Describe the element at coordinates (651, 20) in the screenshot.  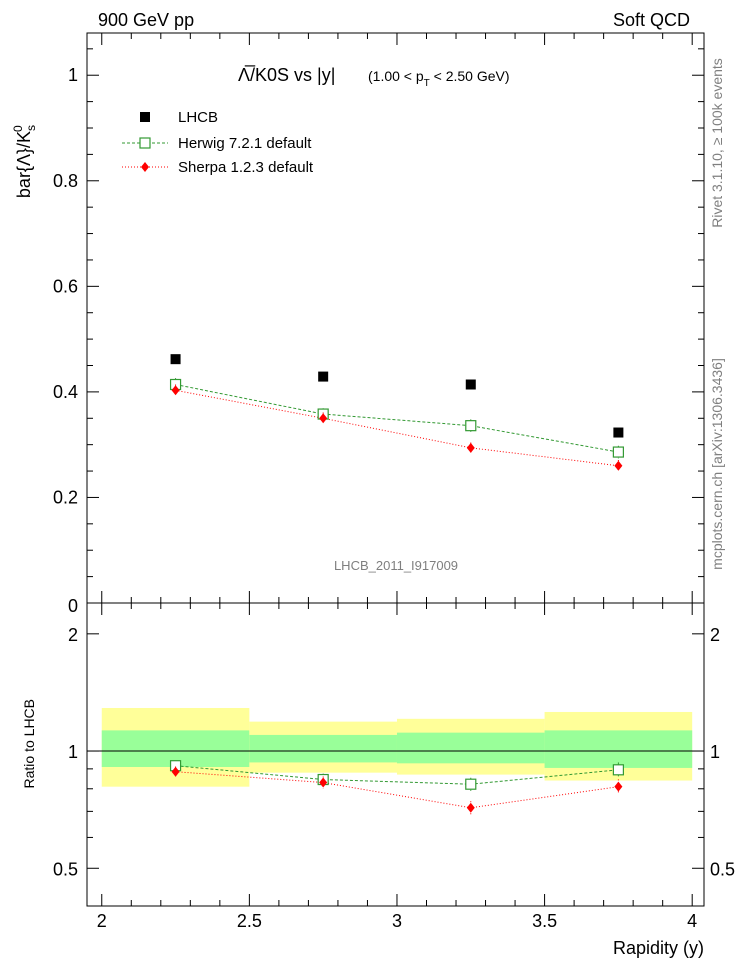
I see `header-right: Soft QCD` at that location.